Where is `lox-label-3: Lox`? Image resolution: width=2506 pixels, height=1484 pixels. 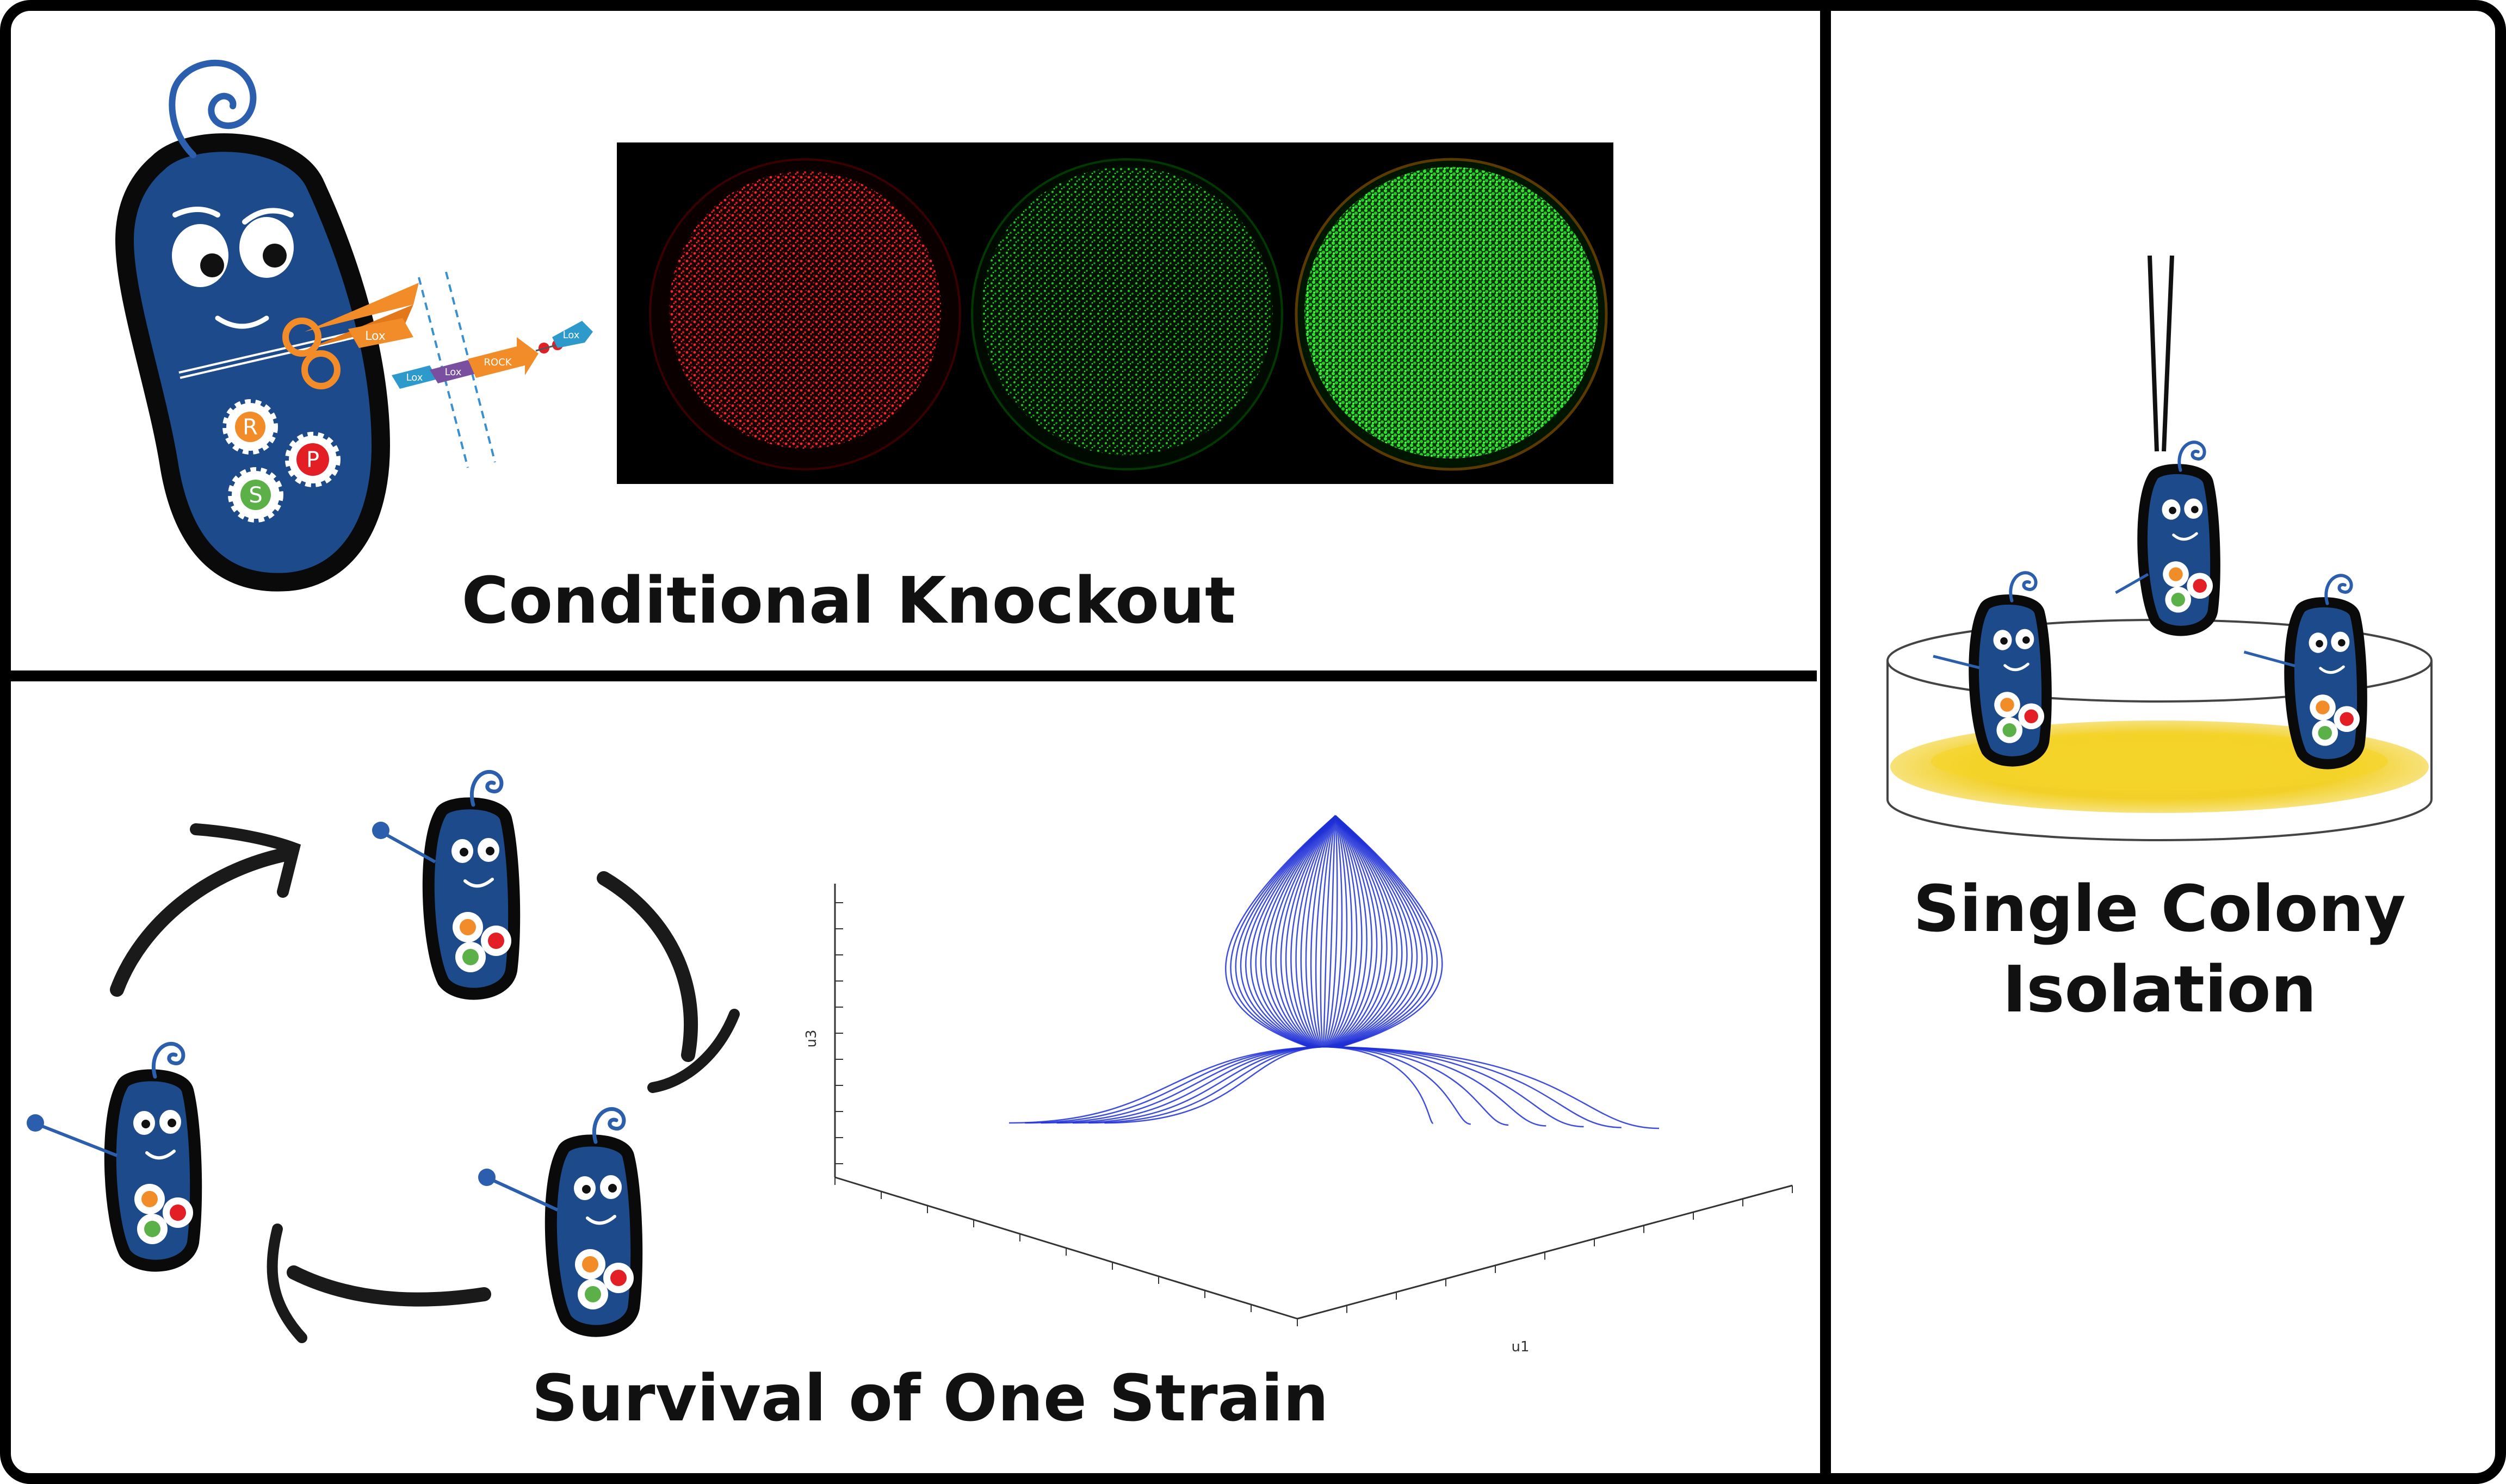 lox-label-3: Lox is located at coordinates (571, 336).